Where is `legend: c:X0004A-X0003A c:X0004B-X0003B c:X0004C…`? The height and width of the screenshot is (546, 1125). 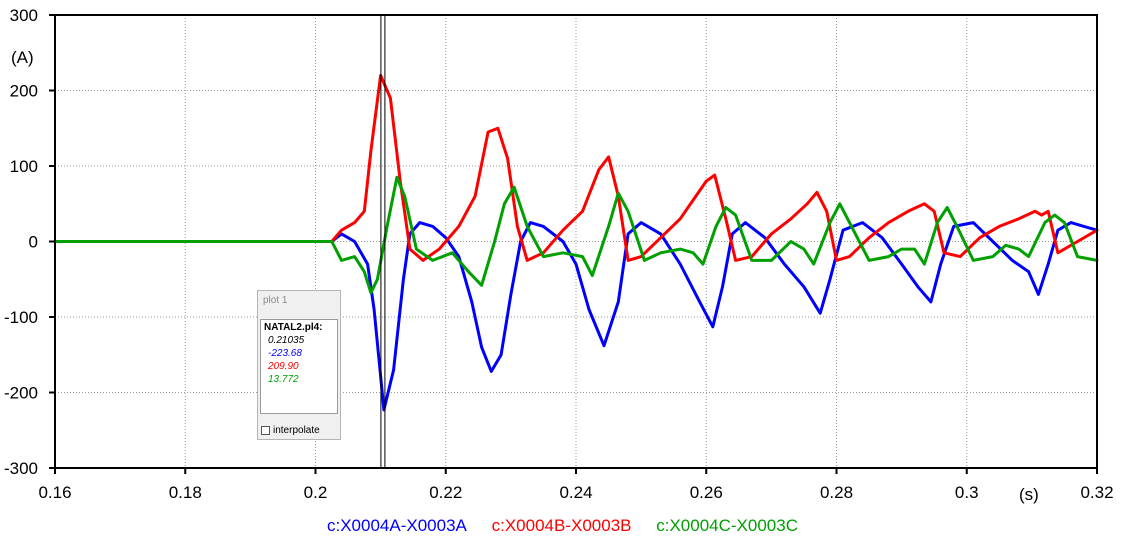
legend: c:X0004A-X0003A c:X0004B-X0003B c:X0004C… is located at coordinates (562, 526).